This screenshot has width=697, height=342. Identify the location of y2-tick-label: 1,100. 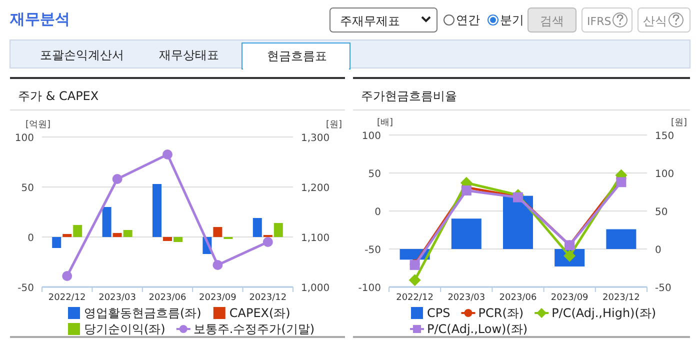
(315, 238).